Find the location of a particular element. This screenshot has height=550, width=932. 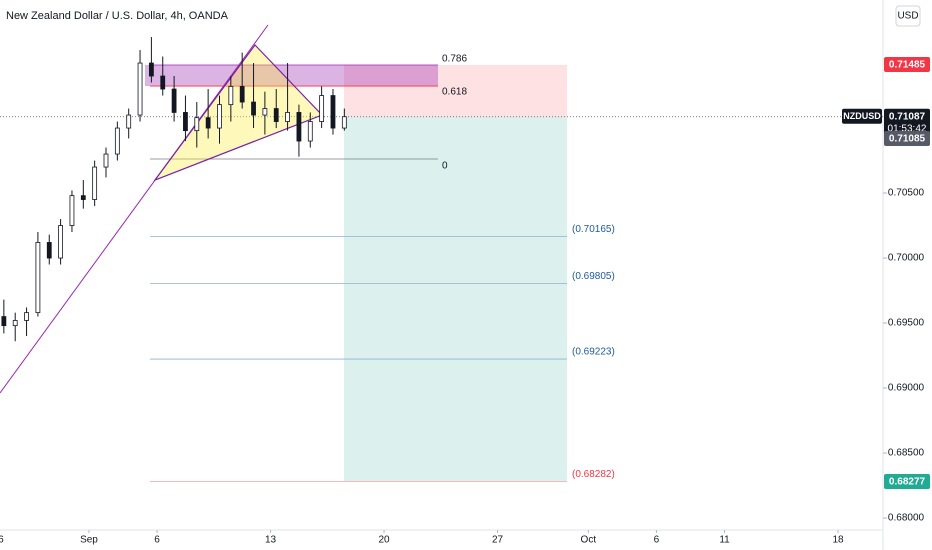

price-label: 0.71085 is located at coordinates (907, 139).